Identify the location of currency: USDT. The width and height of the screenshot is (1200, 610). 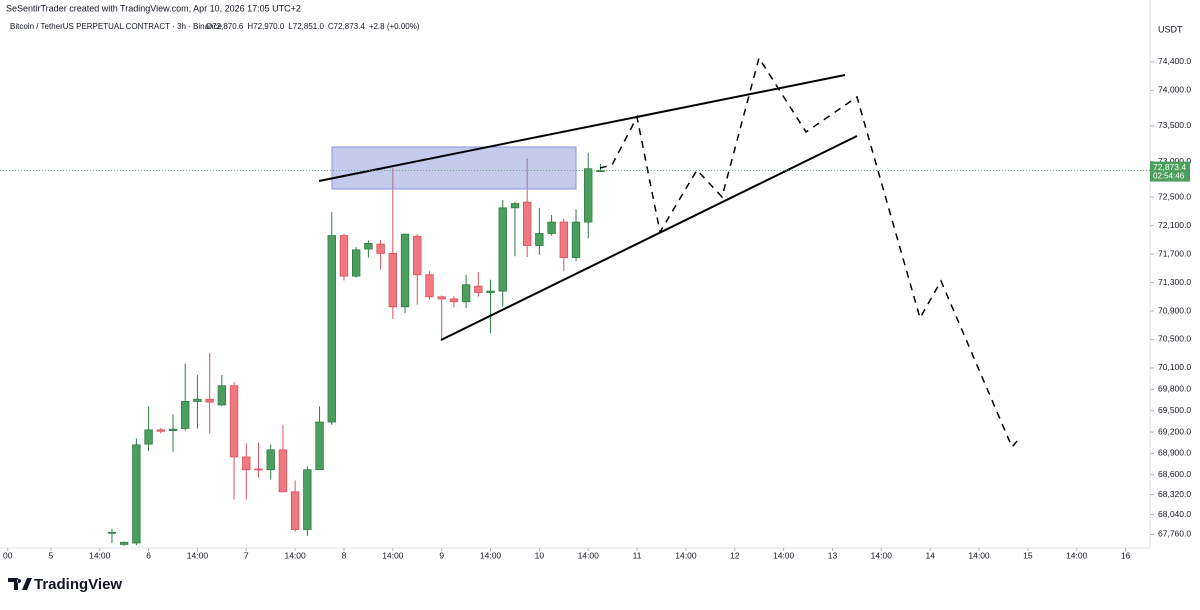
(1170, 29).